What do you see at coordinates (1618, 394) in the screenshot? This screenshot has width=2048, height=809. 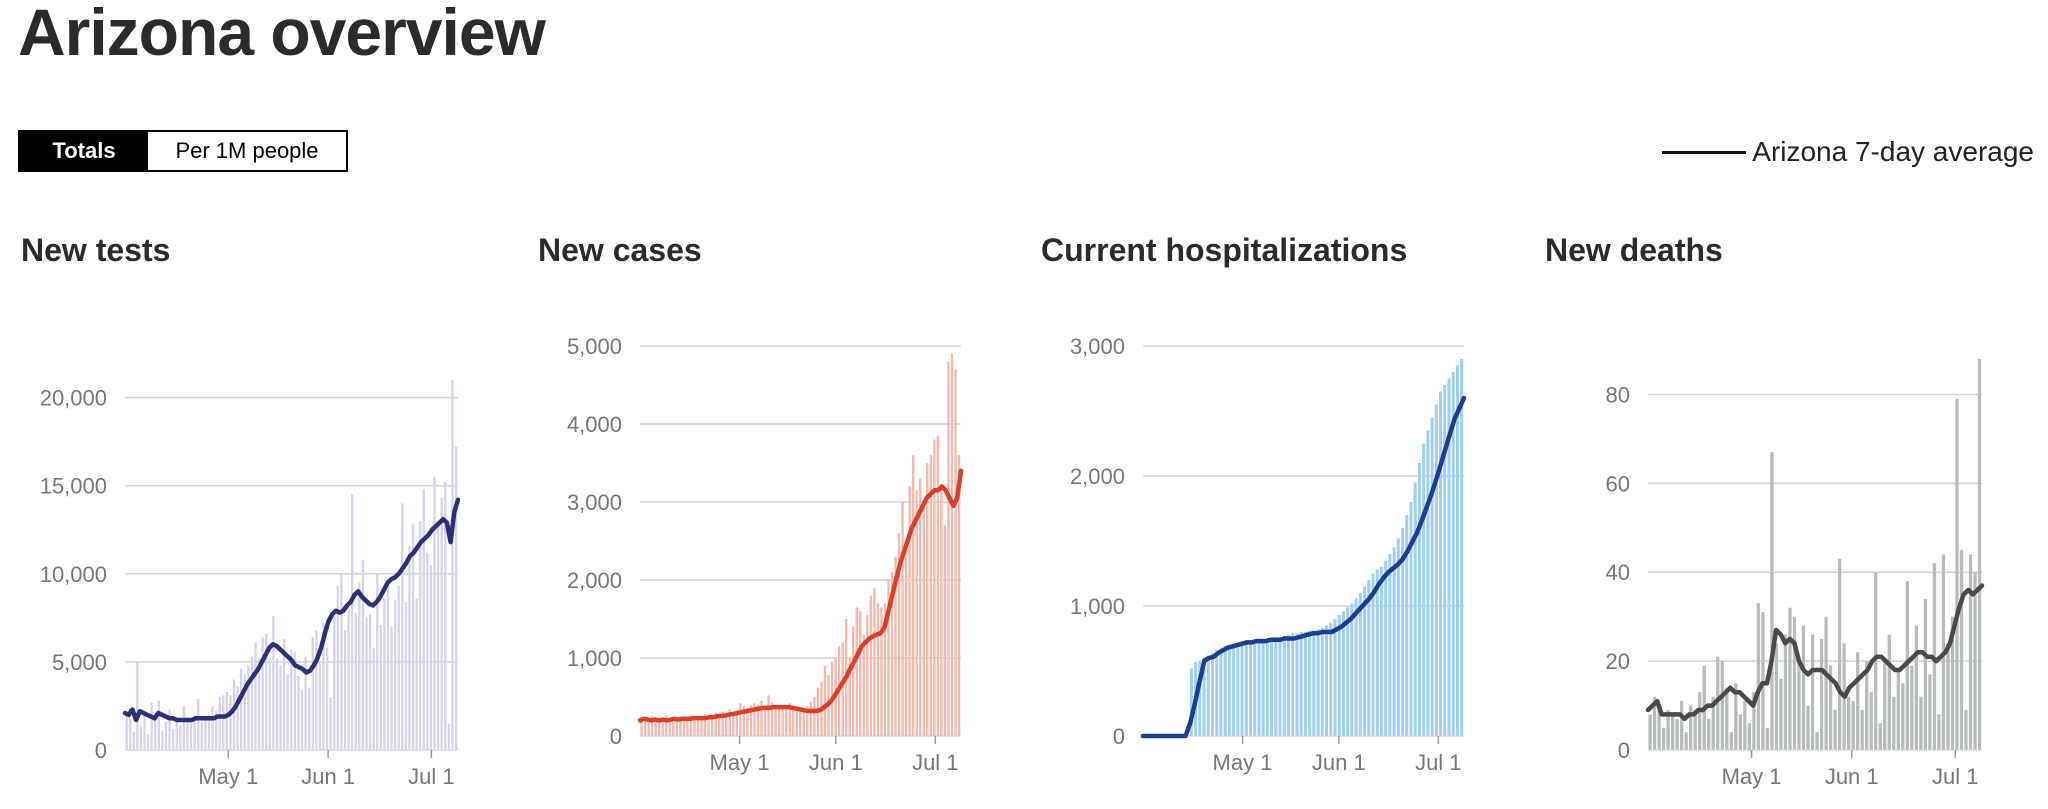 I see `y-tick-label: 80` at bounding box center [1618, 394].